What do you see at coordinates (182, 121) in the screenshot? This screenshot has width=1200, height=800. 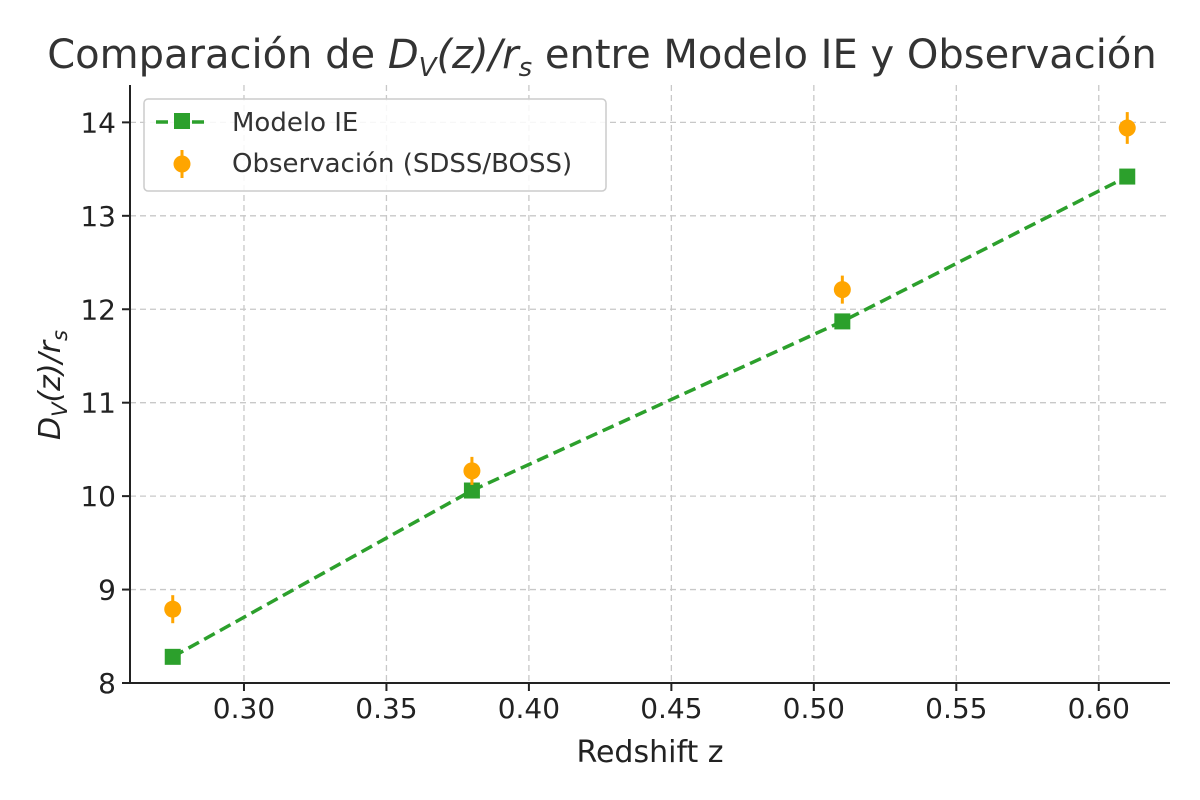 I see `legend-marker-modelo-ie` at bounding box center [182, 121].